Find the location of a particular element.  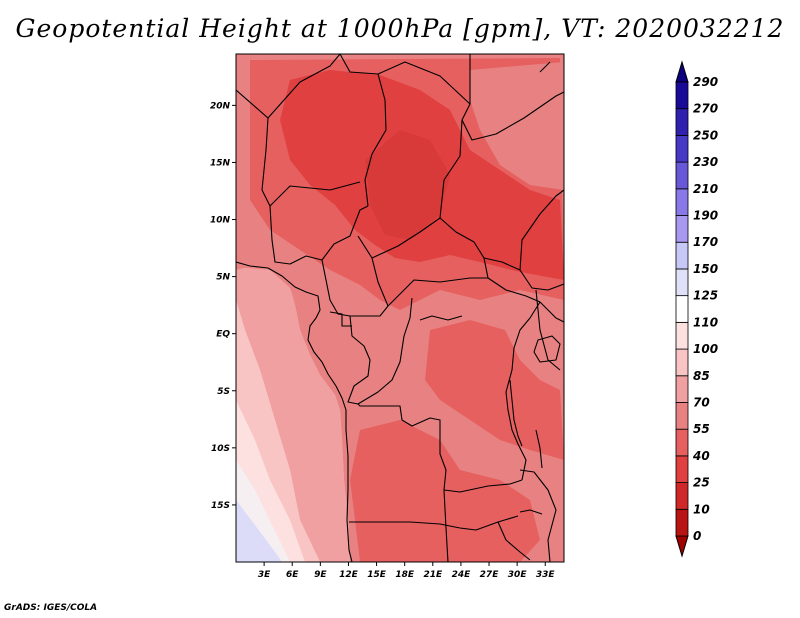

colorbar-label: 125 is located at coordinates (705, 296).